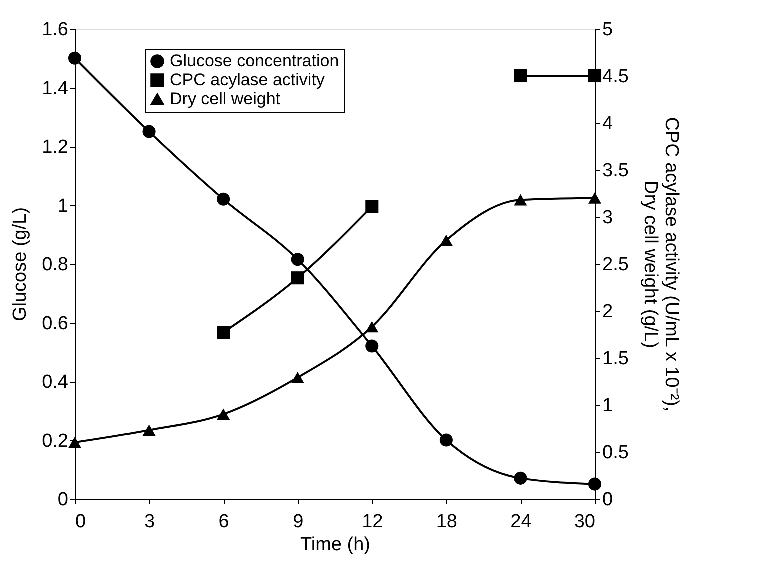 Image resolution: width=765 pixels, height=584 pixels. I want to click on legend-label: CPC acylase activity, so click(248, 80).